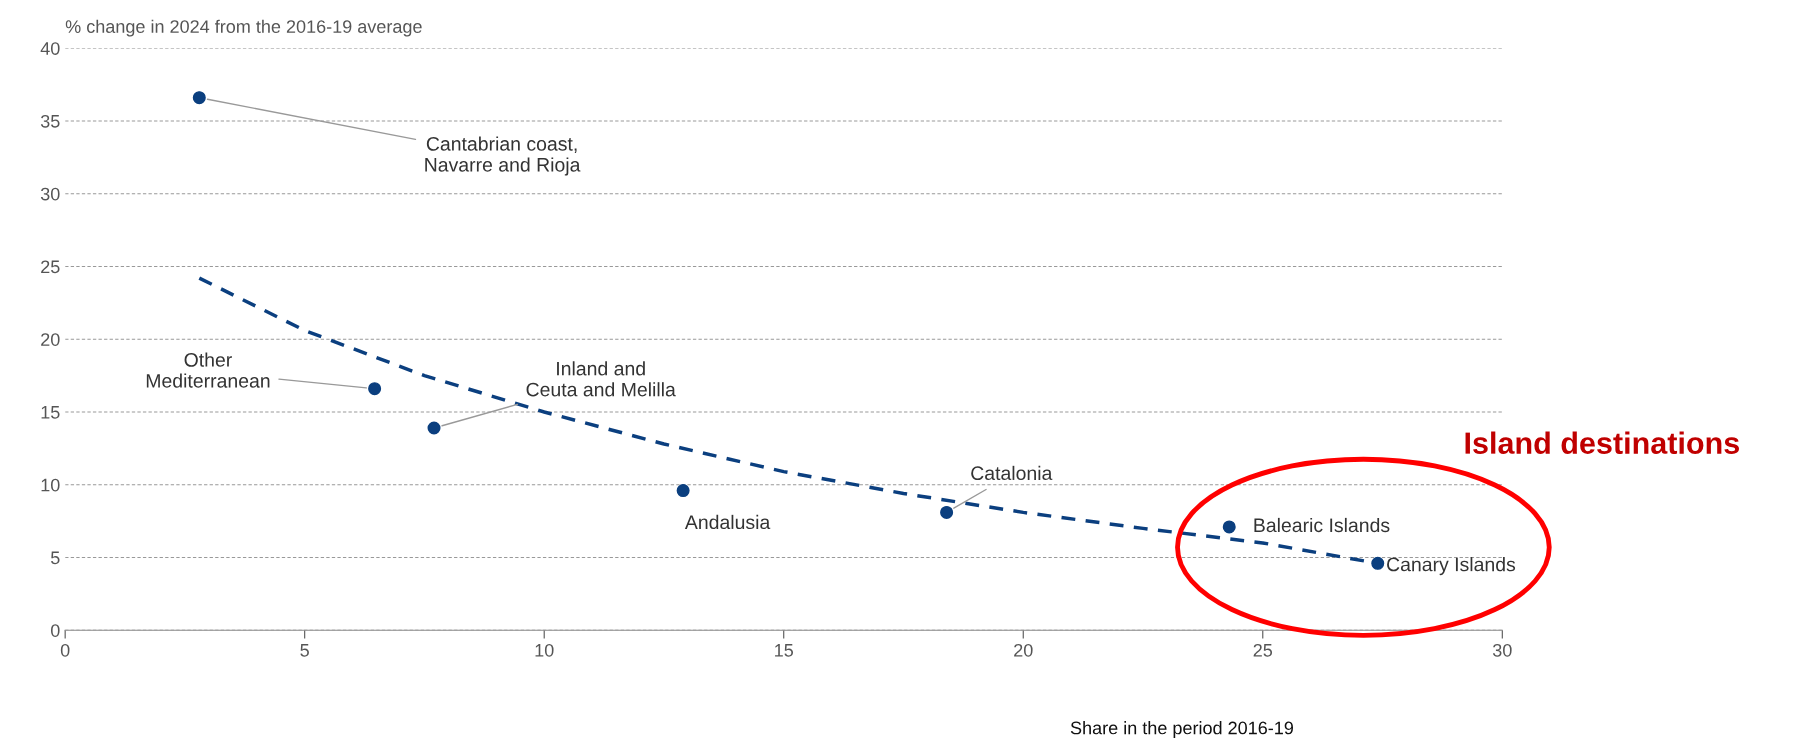 This screenshot has height=753, width=1810. Describe the element at coordinates (1602, 442) in the screenshot. I see `annotation: Island destinations` at that location.